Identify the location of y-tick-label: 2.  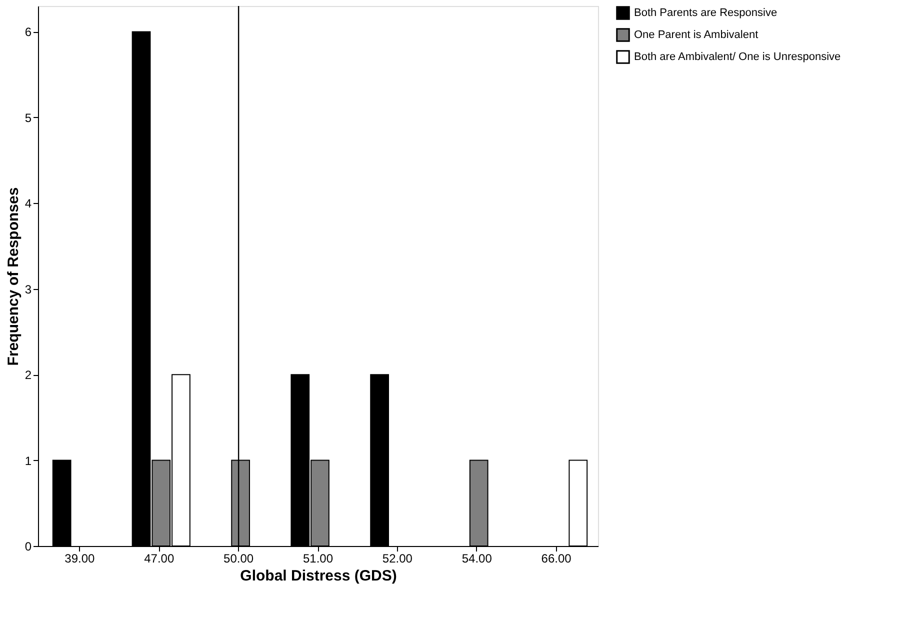
(28, 375).